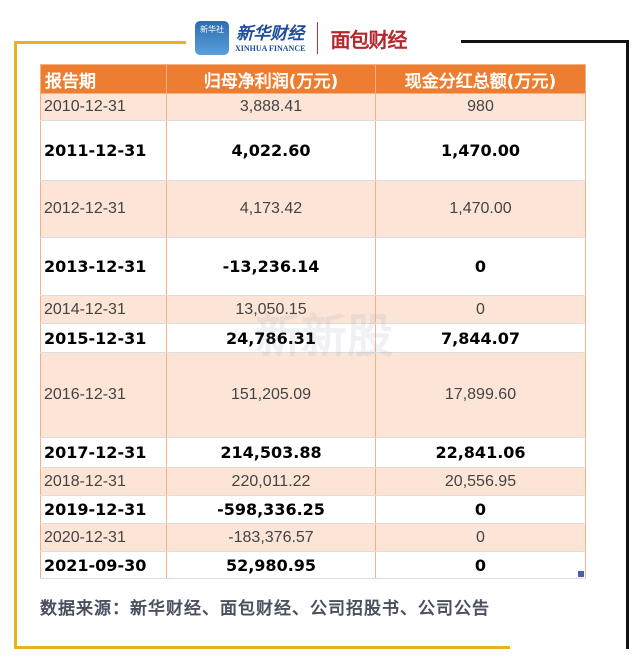 The image size is (641, 658). I want to click on cell-net-profit: 4,173.42, so click(271, 209).